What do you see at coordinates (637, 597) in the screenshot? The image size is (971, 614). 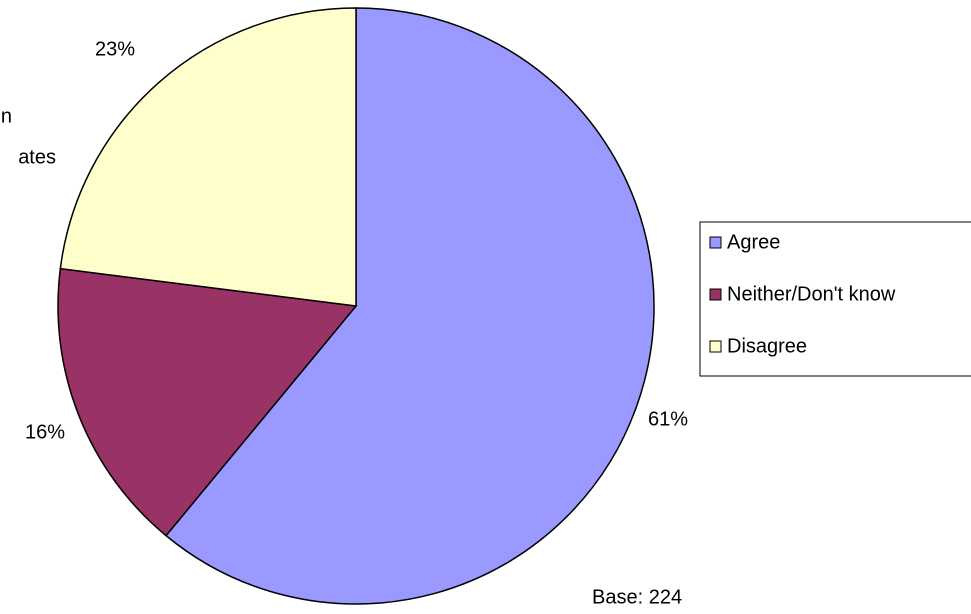 I see `note: Base: 224` at bounding box center [637, 597].